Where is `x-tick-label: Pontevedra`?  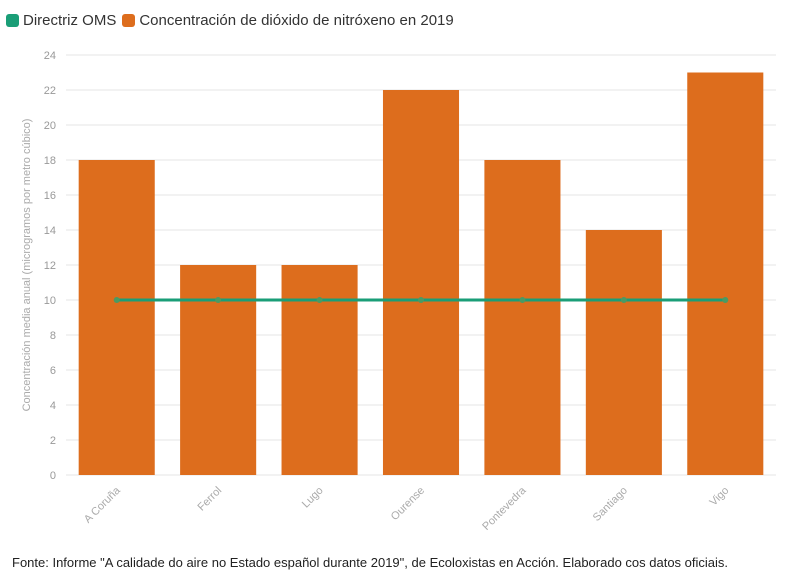 x-tick-label: Pontevedra is located at coordinates (504, 508).